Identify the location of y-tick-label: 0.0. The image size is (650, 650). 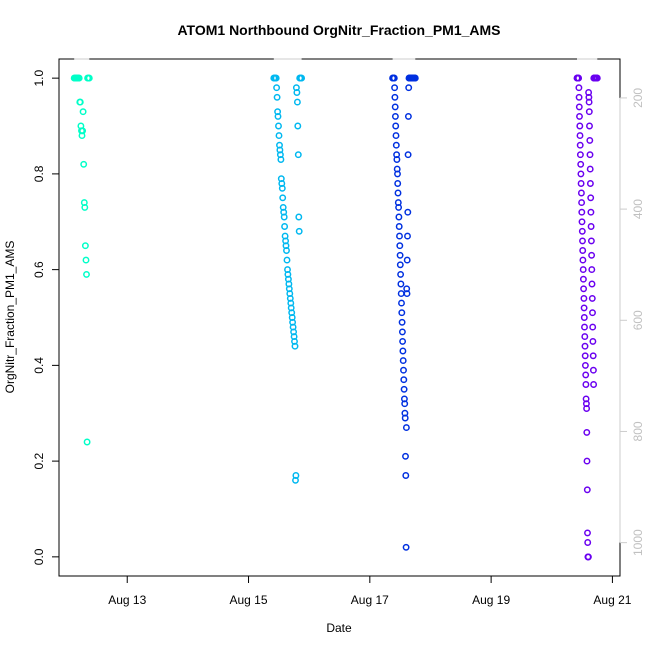
(39, 556).